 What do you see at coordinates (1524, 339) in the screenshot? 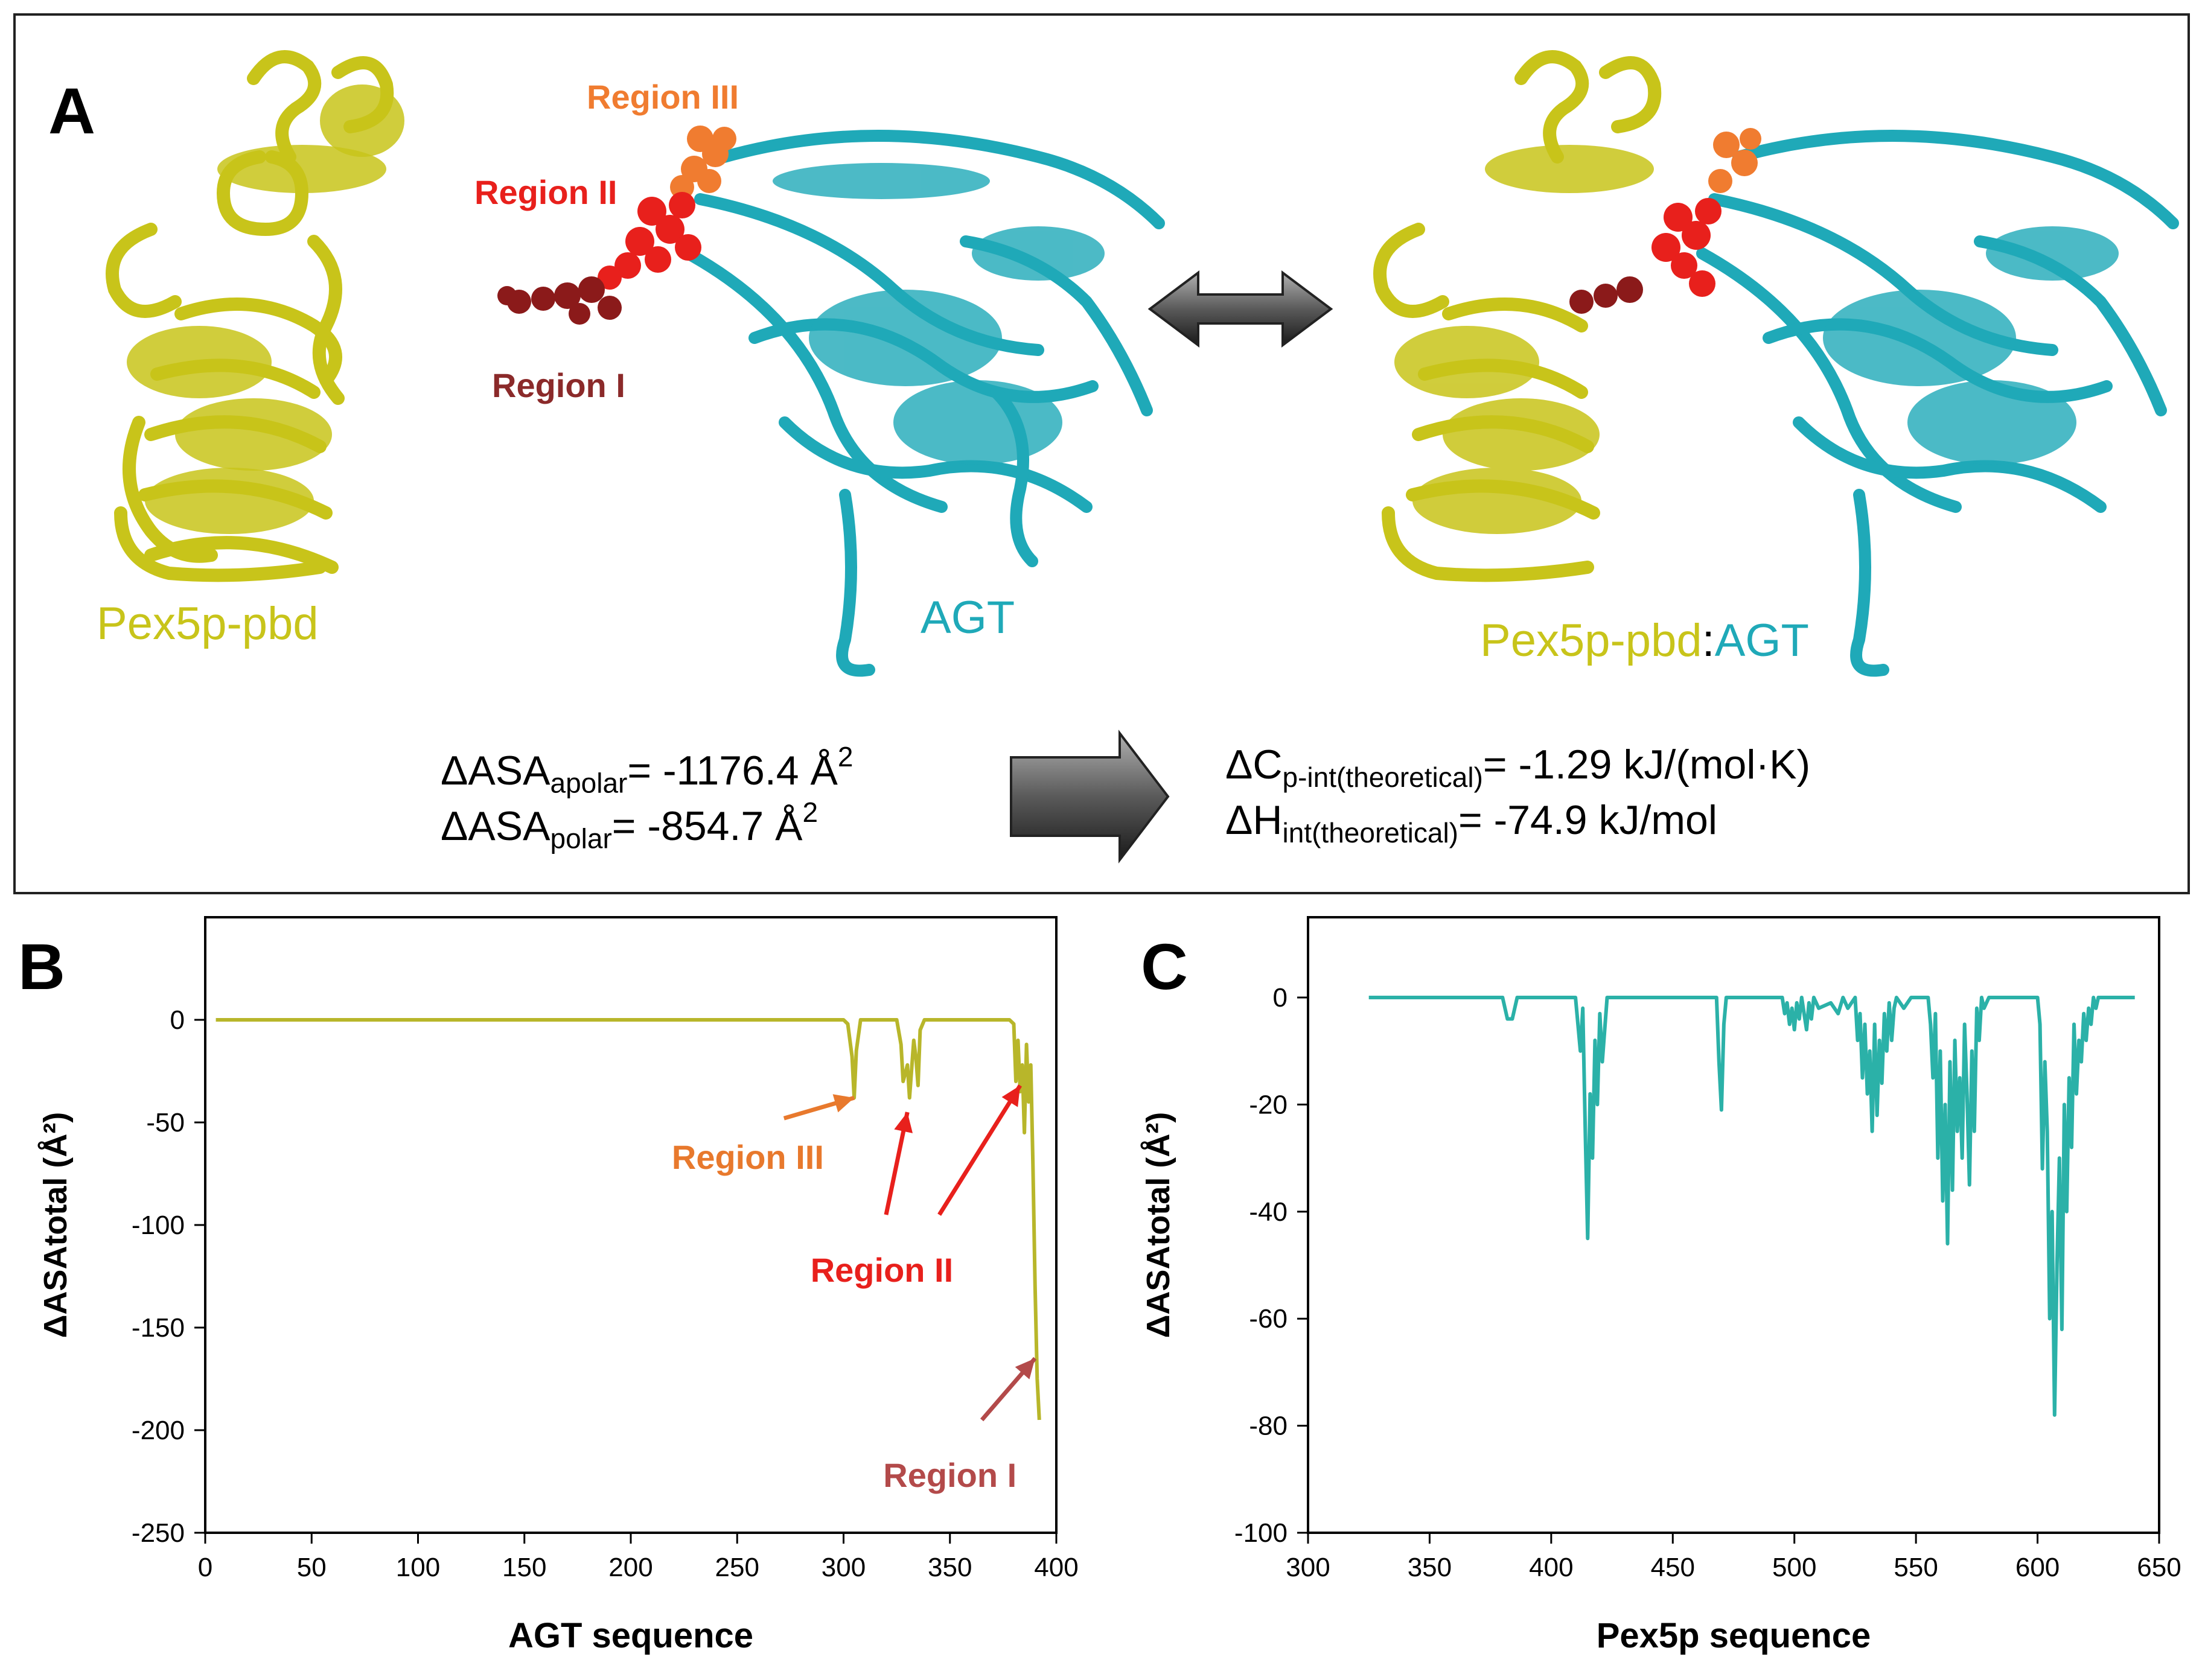
I see `complex-pex5p-helices` at bounding box center [1524, 339].